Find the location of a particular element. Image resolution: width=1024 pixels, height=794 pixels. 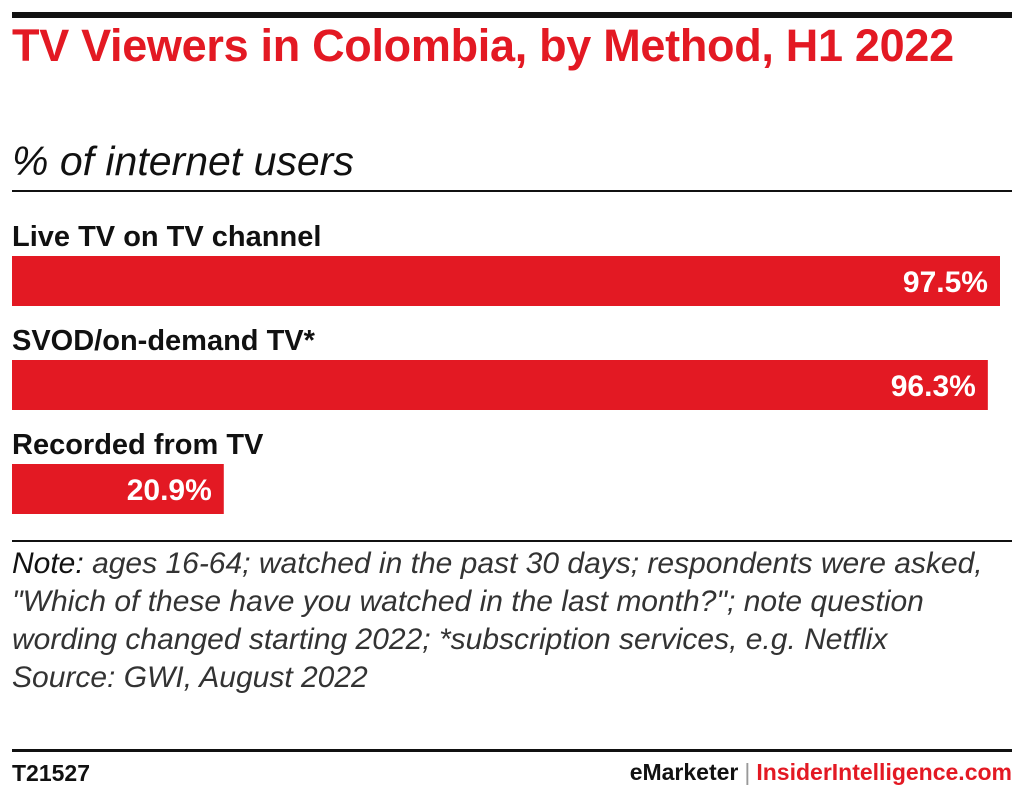

note-source: Source: GWI, August 2022 is located at coordinates (190, 677).